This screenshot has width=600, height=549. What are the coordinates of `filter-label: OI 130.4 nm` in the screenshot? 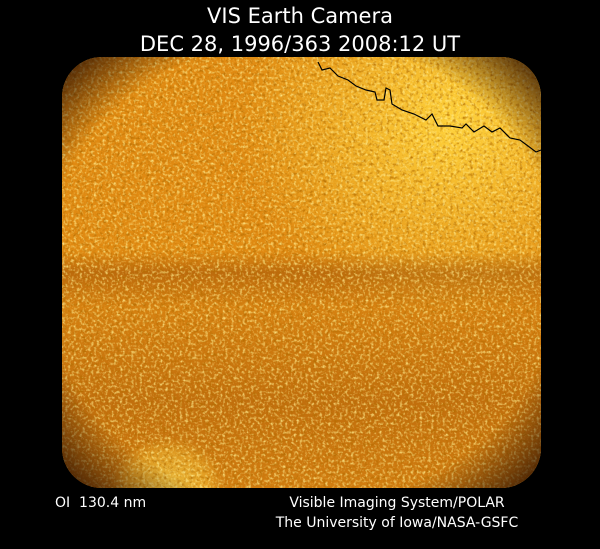 It's located at (100, 503).